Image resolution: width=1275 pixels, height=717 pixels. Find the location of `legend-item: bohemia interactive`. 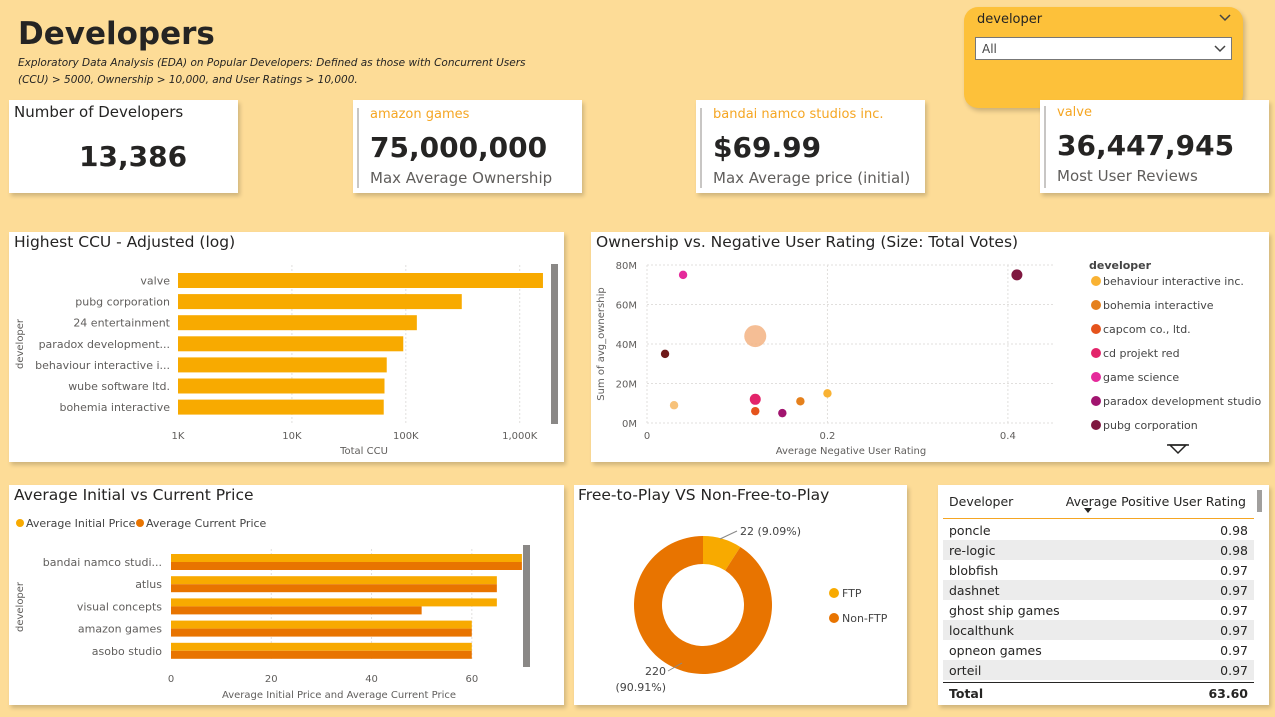

legend-item: bohemia interactive is located at coordinates (1158, 305).